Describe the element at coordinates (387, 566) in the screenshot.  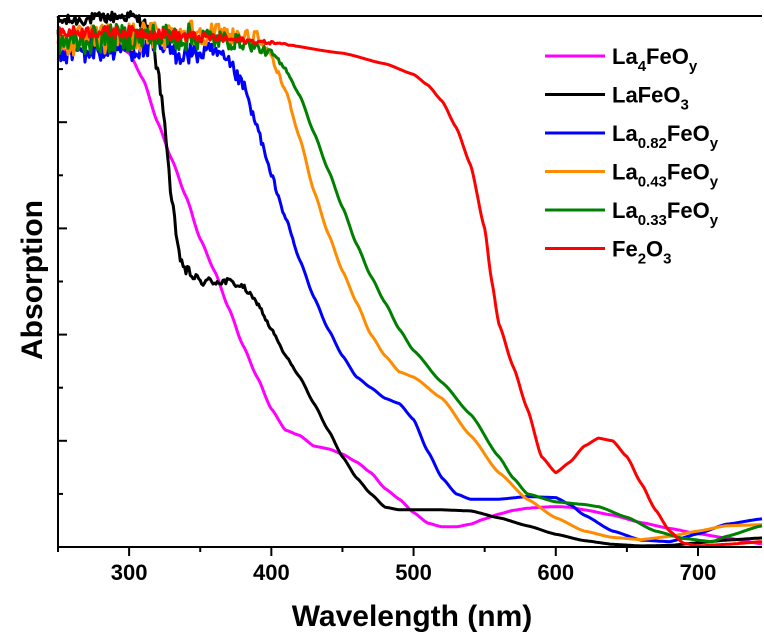
I see `x-axis-ticks: 300 400 500 600 700` at that location.